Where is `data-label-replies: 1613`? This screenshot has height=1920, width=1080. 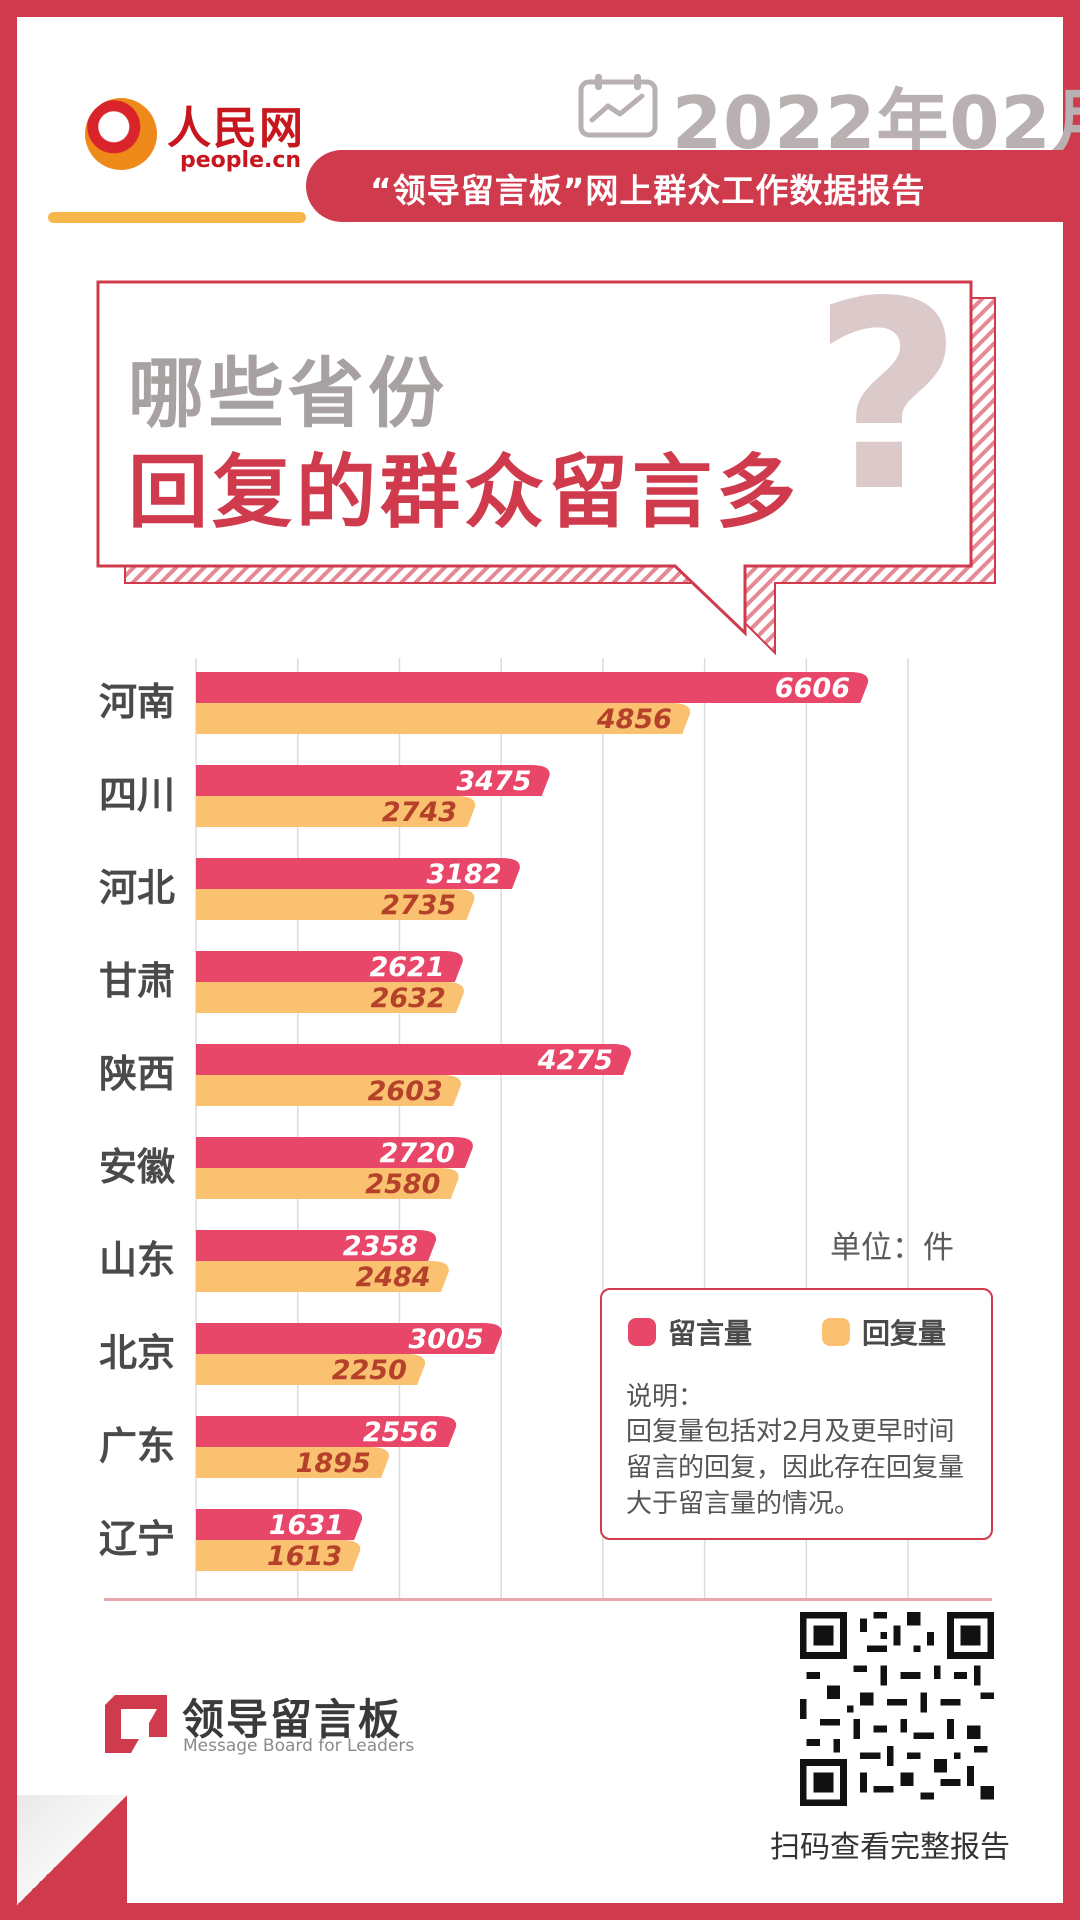
data-label-replies: 1613 is located at coordinates (304, 1556).